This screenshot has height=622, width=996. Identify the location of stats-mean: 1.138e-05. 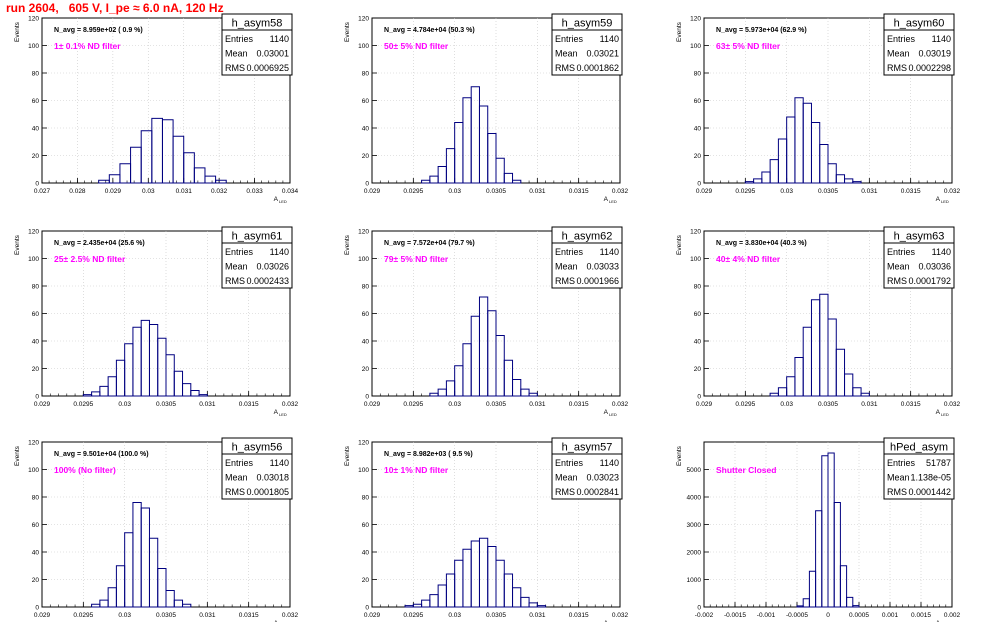
(930, 478).